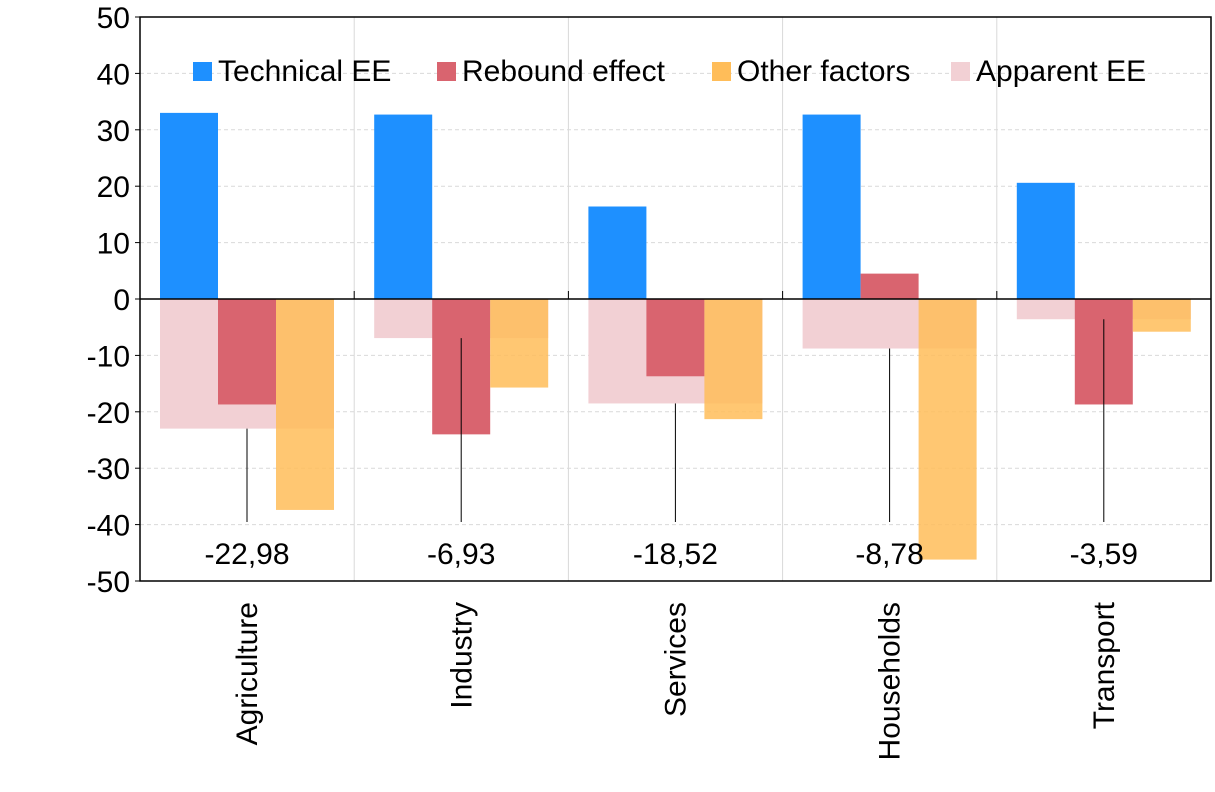  What do you see at coordinates (564, 71) in the screenshot?
I see `legend-label: Rebound effect` at bounding box center [564, 71].